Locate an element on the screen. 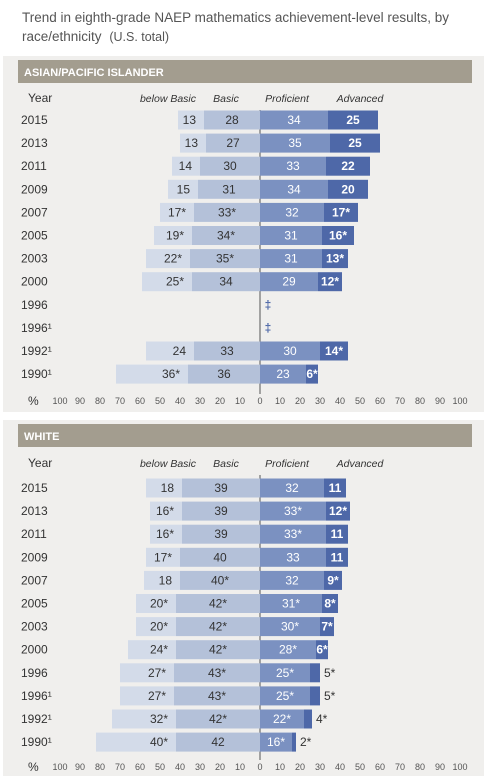 This screenshot has height=779, width=487. white-label-proficient: 25* is located at coordinates (285, 673).